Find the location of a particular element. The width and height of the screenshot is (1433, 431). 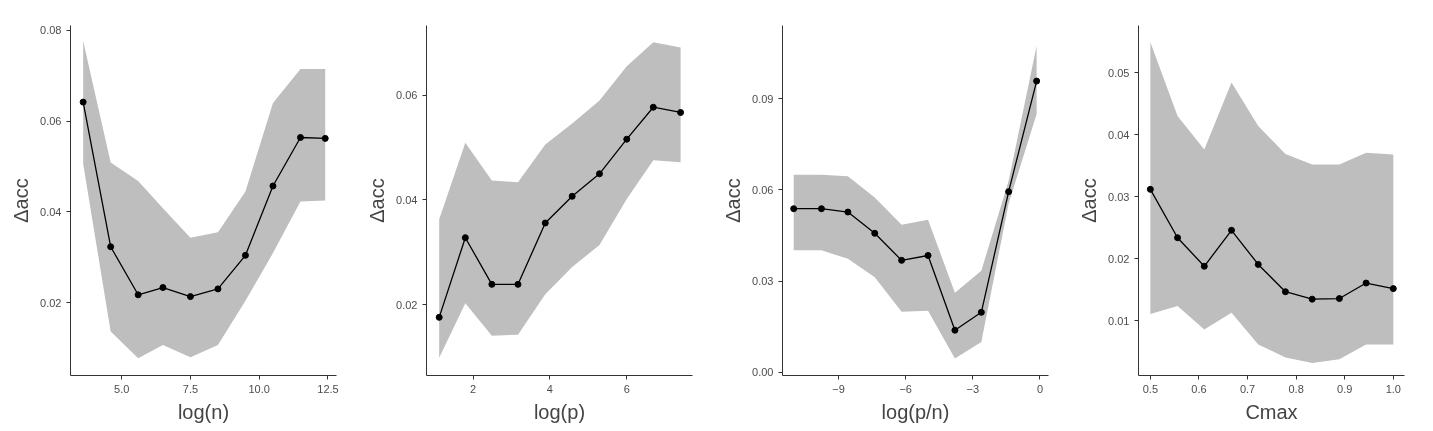

x-tick-label: 0.8 is located at coordinates (1296, 388).